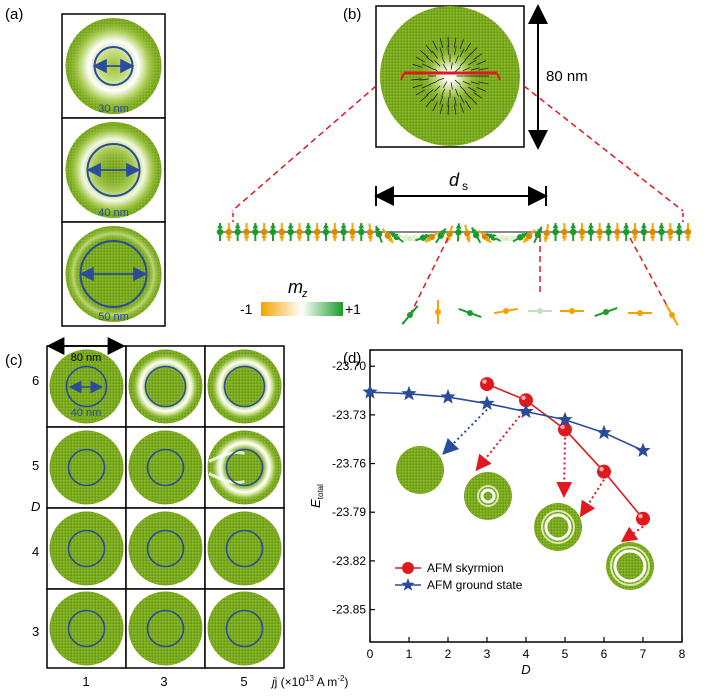 The height and width of the screenshot is (696, 715). I want to click on x-tick-label: 1, so click(409, 654).